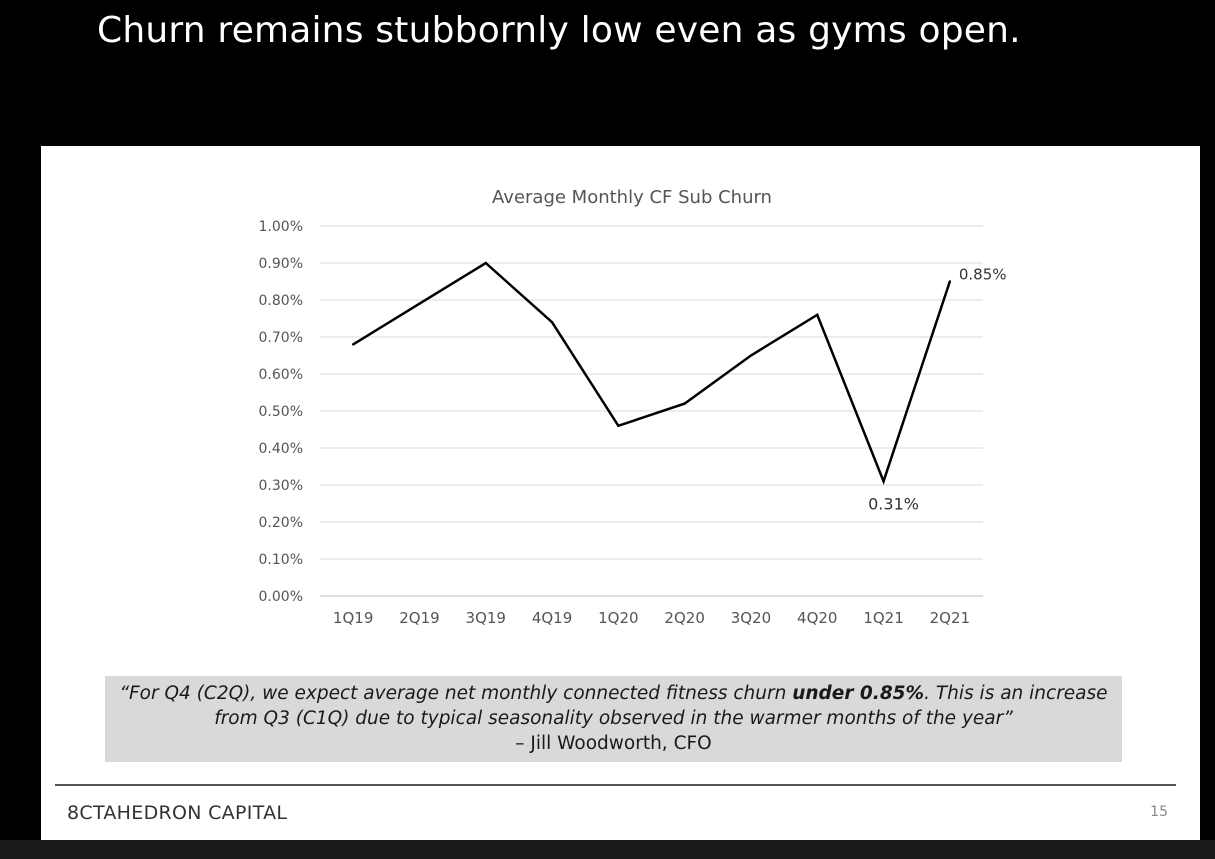 The height and width of the screenshot is (859, 1215). Describe the element at coordinates (281, 375) in the screenshot. I see `y-tick-label: 0.60%` at that location.